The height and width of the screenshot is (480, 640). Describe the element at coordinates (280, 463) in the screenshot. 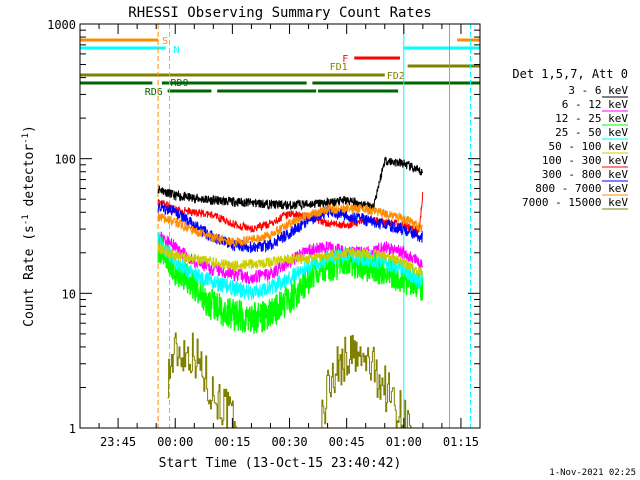

I see `x-axis-label: Start Time (13-Oct-15 23:40:42)` at that location.